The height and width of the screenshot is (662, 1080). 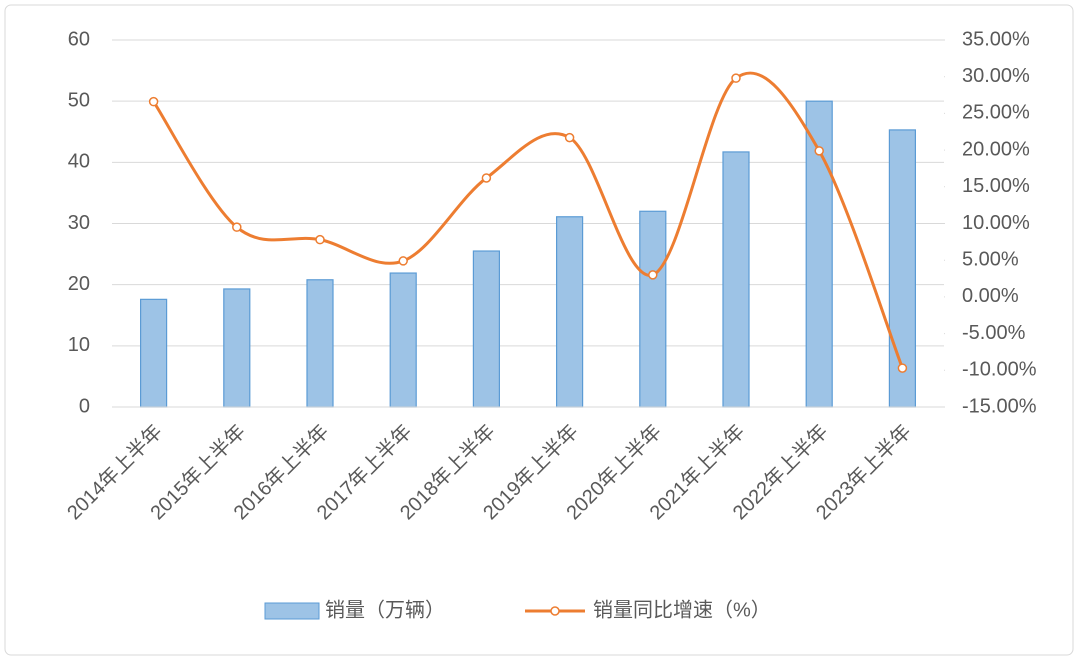 What do you see at coordinates (79, 284) in the screenshot?
I see `y-tick-label: 20` at bounding box center [79, 284].